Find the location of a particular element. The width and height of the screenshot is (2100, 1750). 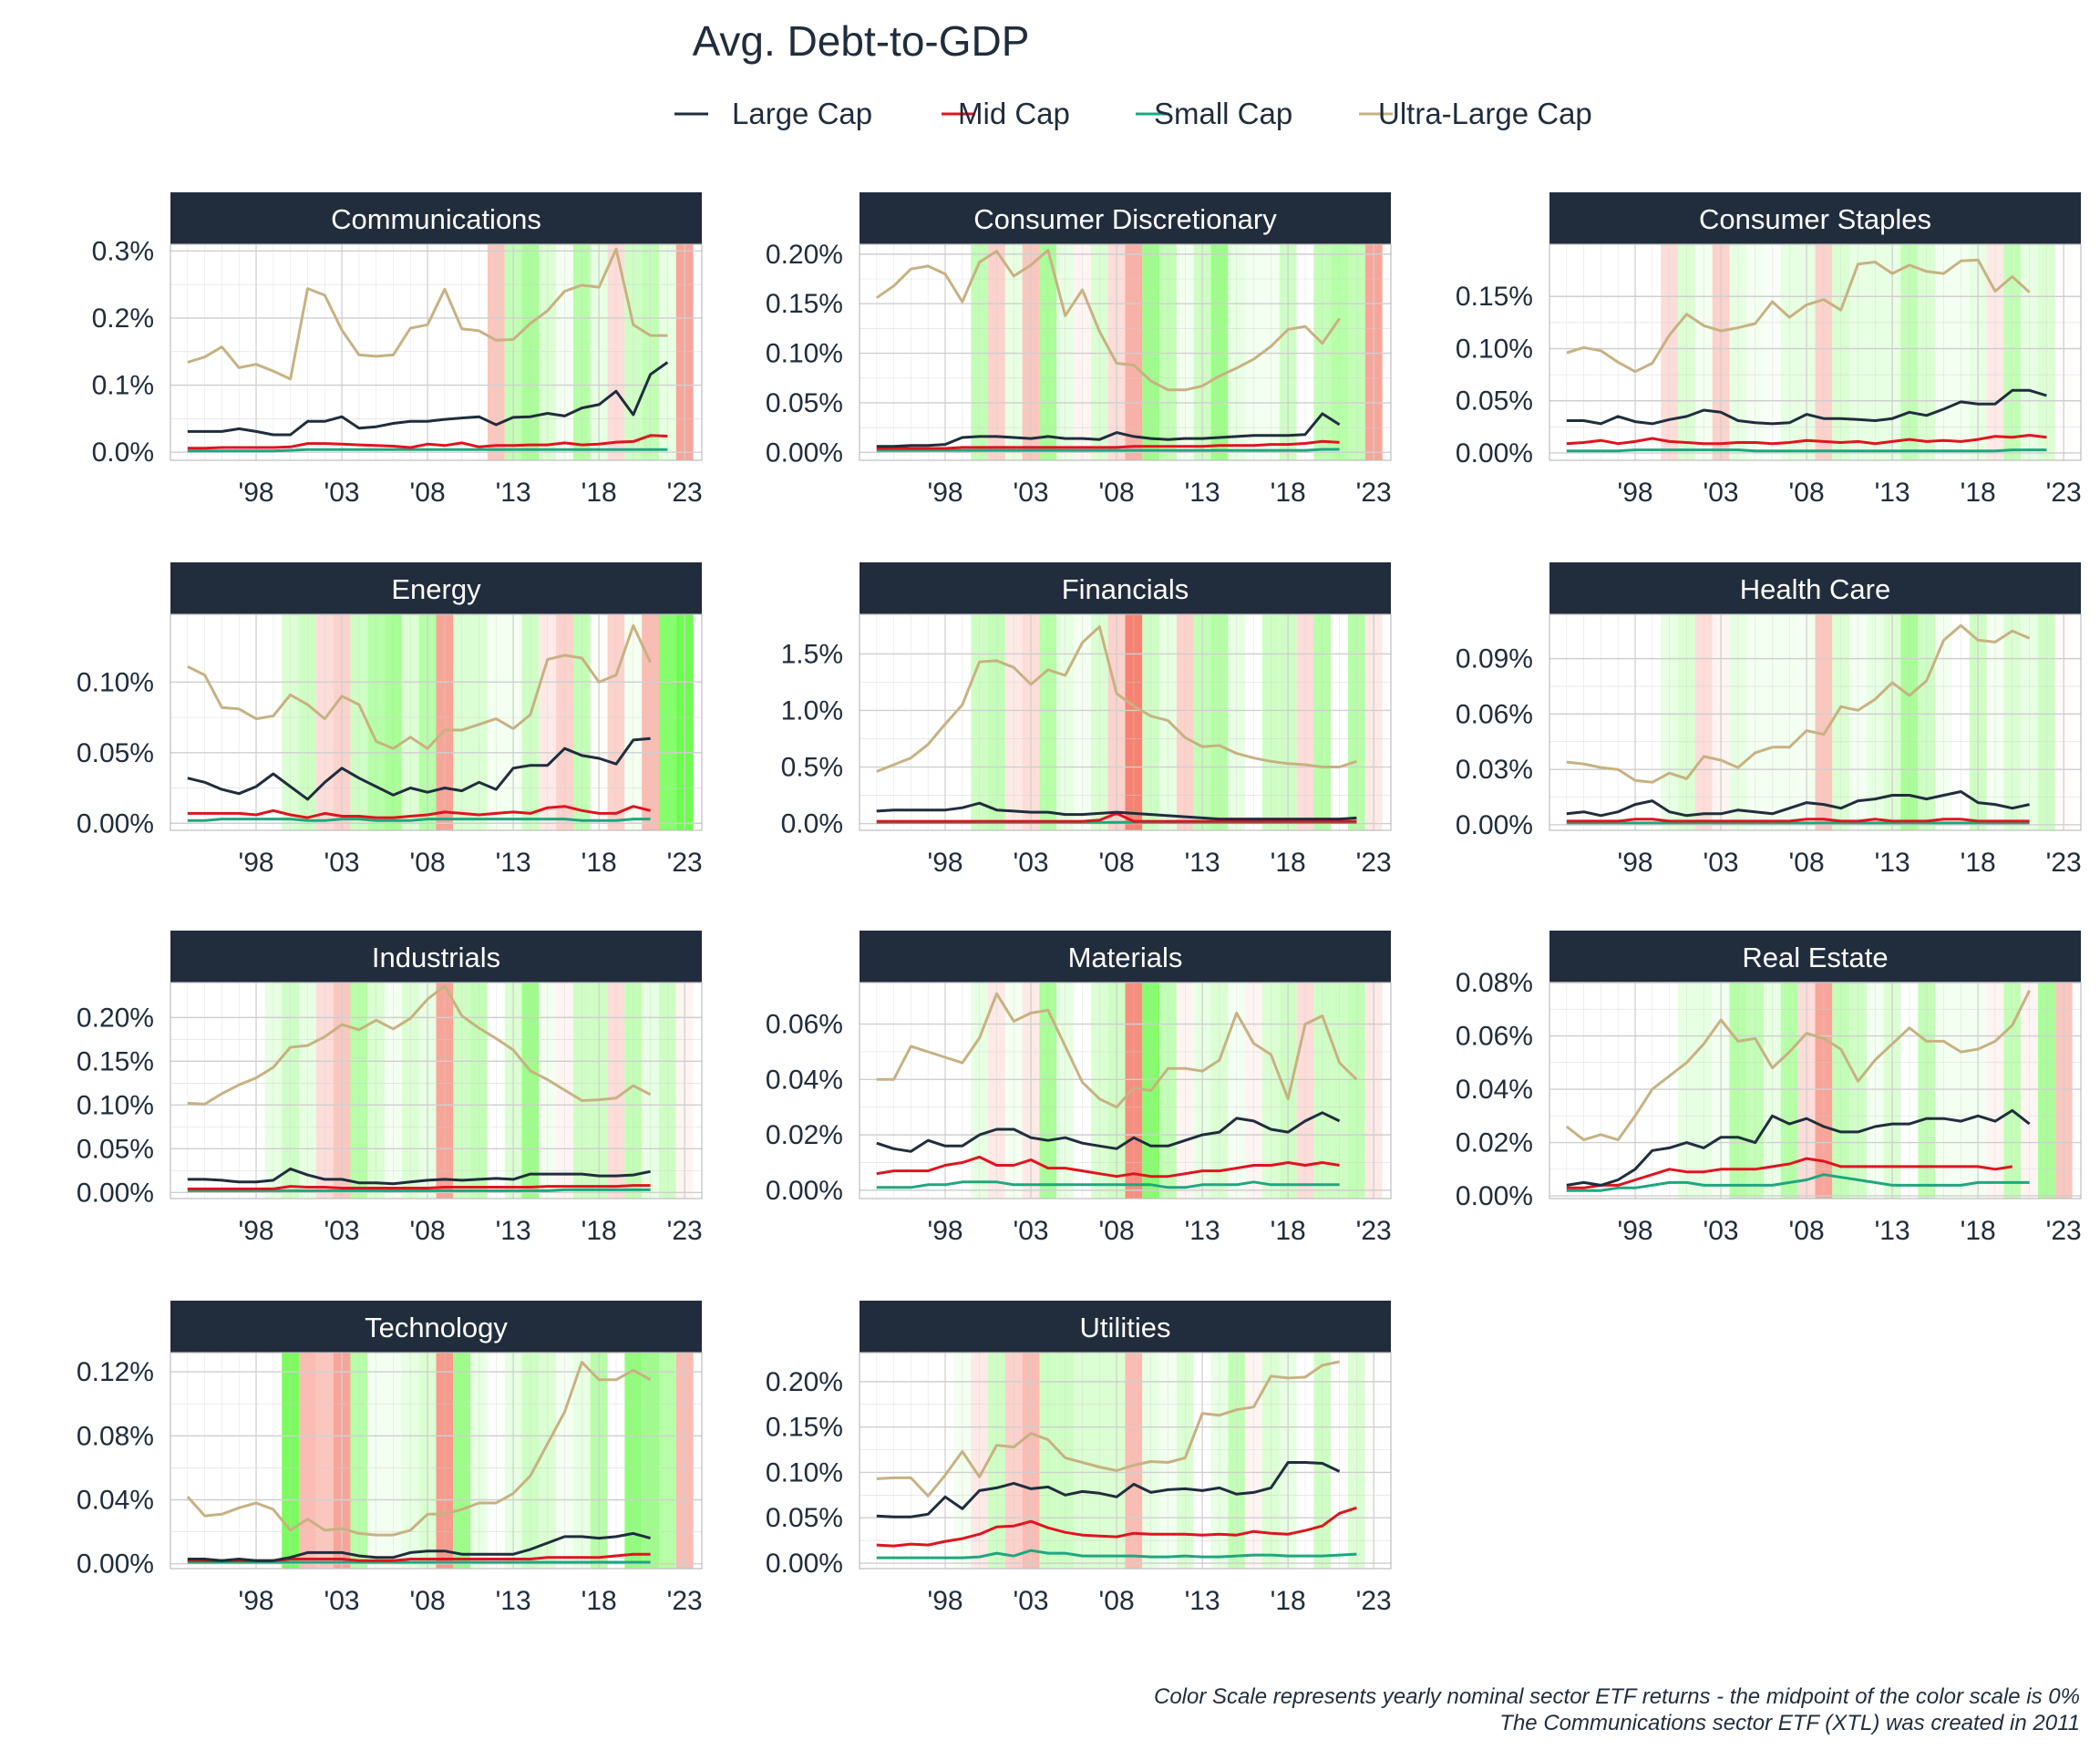

legend-label-large-cap: Large Cap is located at coordinates (802, 113).